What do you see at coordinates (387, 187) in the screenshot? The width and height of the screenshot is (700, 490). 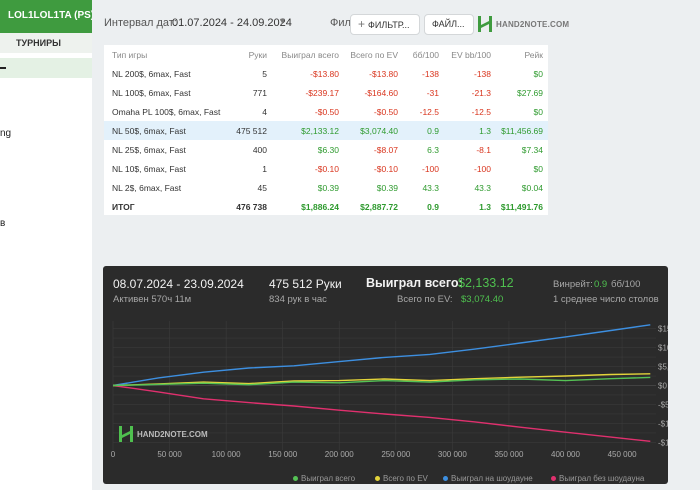 I see `ev-cell: $0.39` at bounding box center [387, 187].